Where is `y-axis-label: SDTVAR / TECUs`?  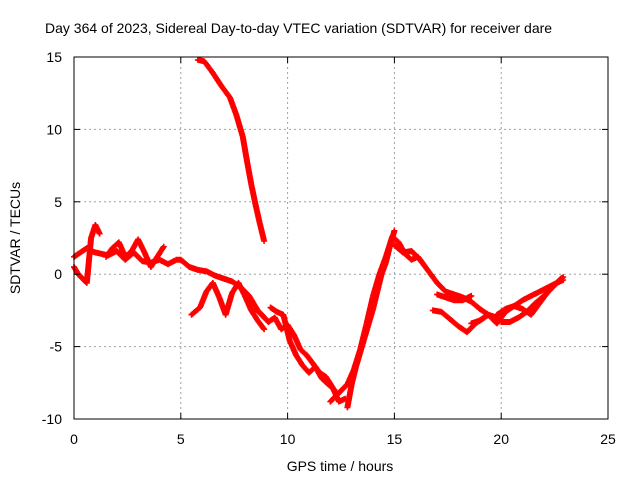
y-axis-label: SDTVAR / TECUs is located at coordinates (15, 238).